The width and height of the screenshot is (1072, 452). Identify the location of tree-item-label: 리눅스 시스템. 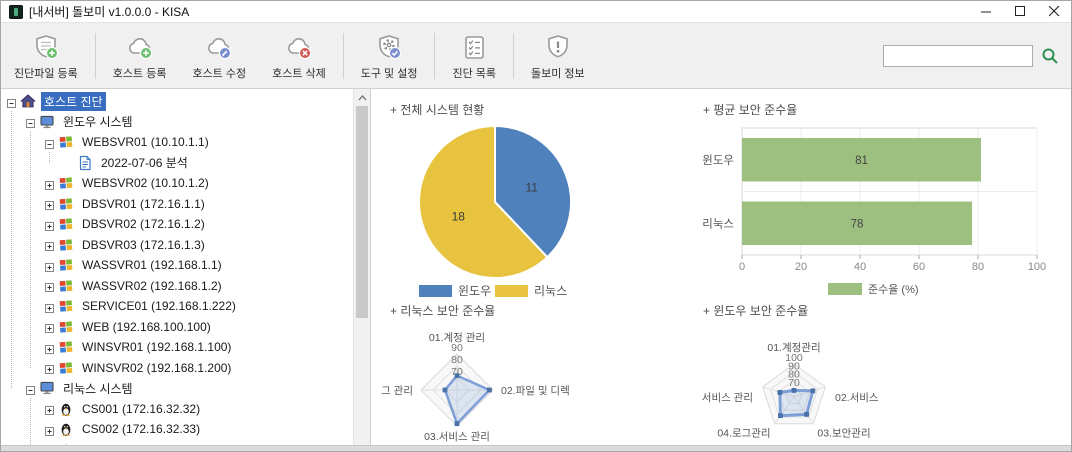
(98, 388).